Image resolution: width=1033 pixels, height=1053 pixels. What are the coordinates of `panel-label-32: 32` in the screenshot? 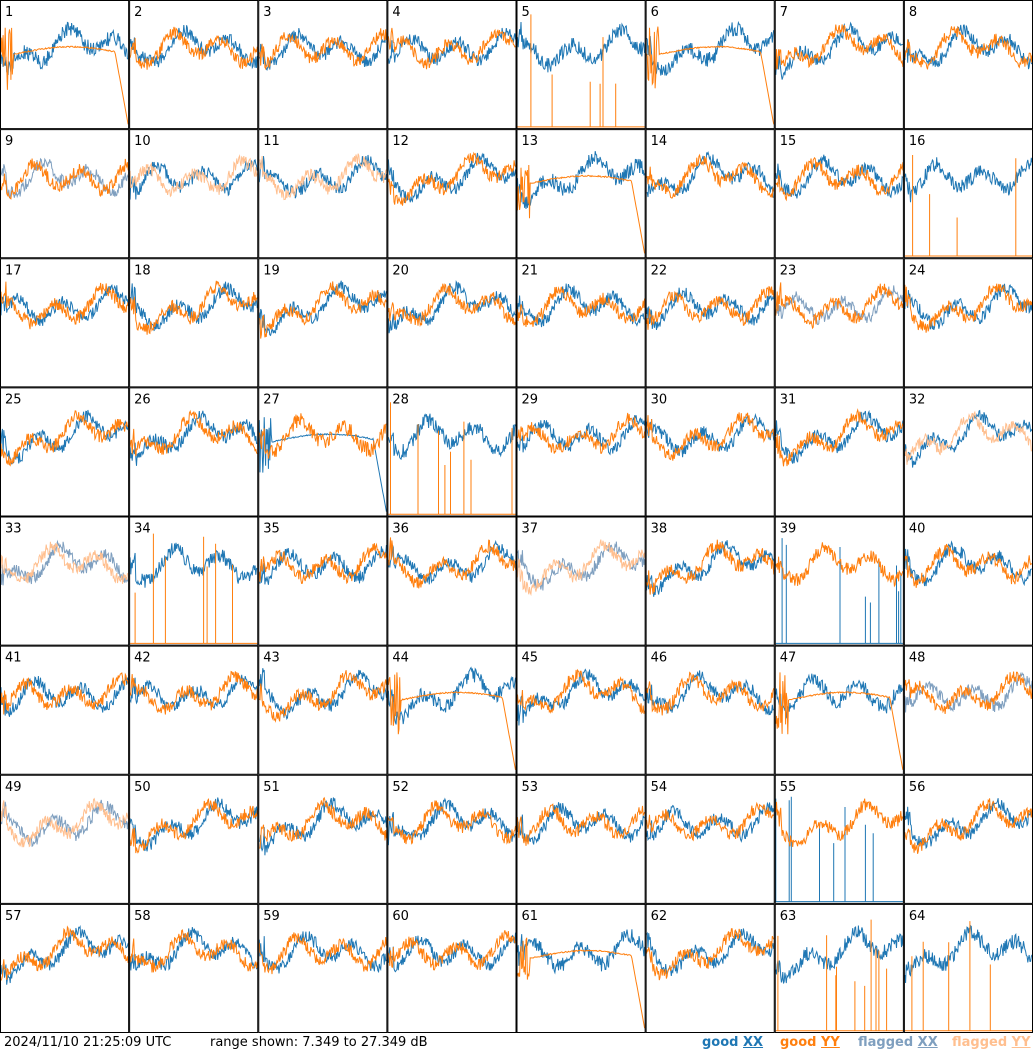 It's located at (917, 399).